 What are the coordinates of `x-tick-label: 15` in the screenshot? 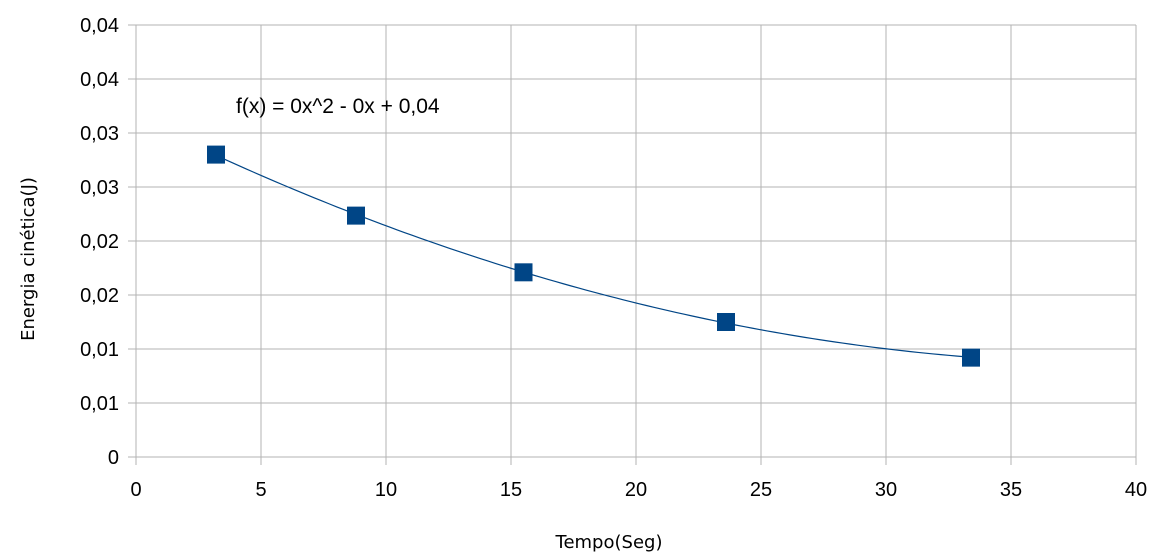 It's located at (511, 490).